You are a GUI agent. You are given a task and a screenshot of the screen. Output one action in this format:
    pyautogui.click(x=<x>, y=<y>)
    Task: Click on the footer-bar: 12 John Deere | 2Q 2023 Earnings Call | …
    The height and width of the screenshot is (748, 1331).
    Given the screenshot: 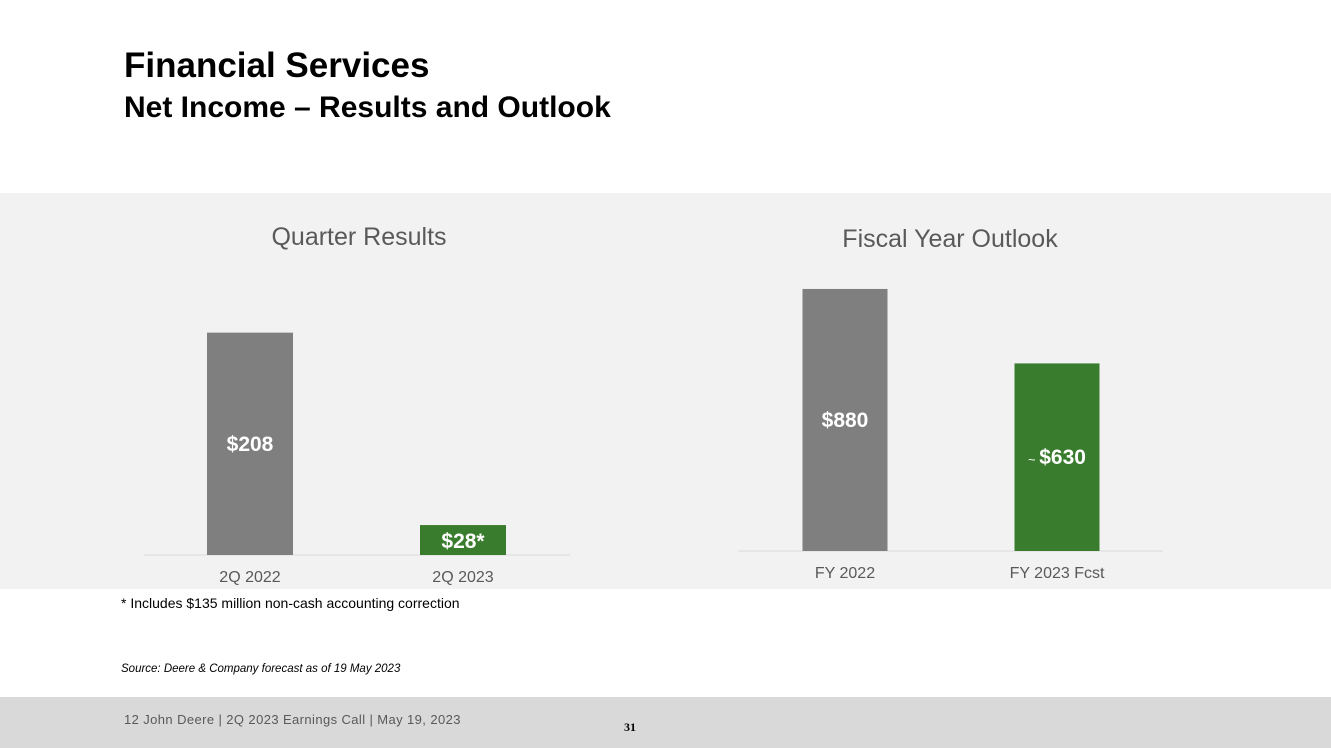 What is the action you would take?
    pyautogui.click(x=665, y=722)
    